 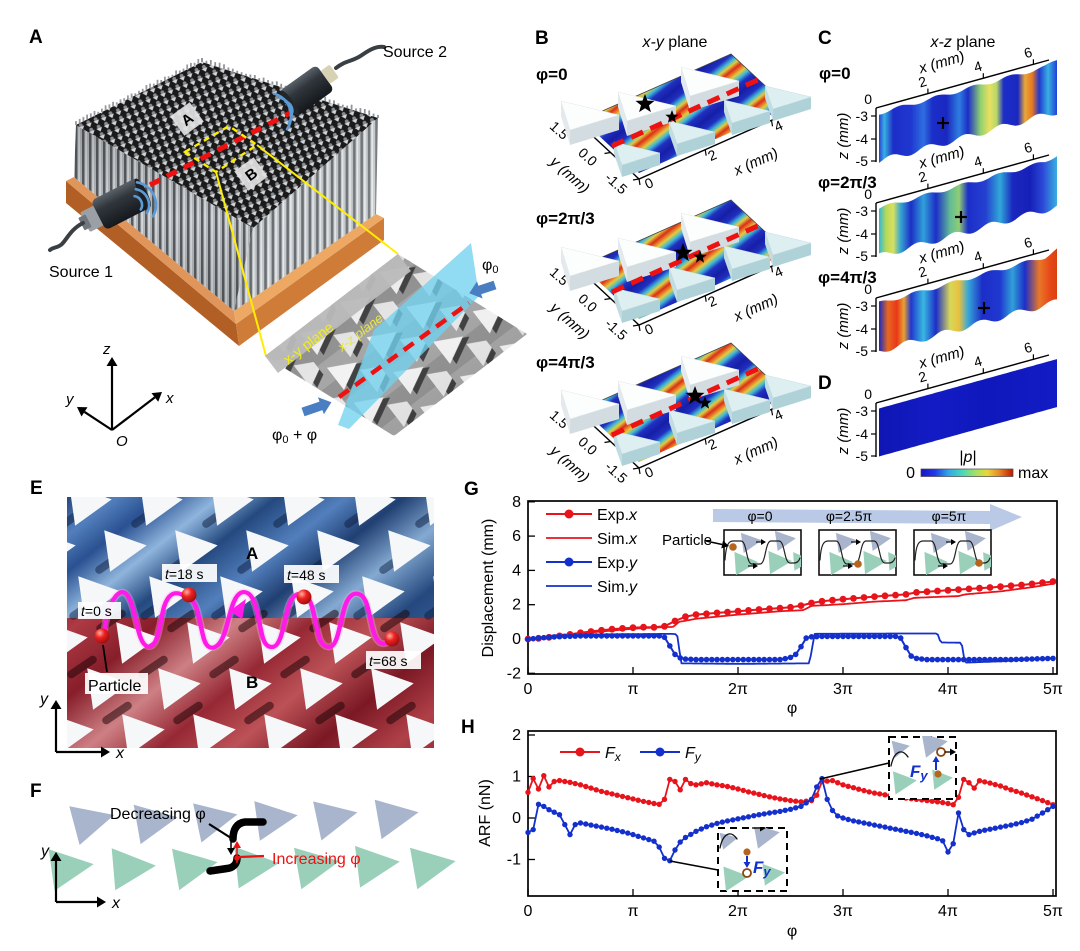 I want to click on svg-text: t=0 s, so click(x=96, y=611).